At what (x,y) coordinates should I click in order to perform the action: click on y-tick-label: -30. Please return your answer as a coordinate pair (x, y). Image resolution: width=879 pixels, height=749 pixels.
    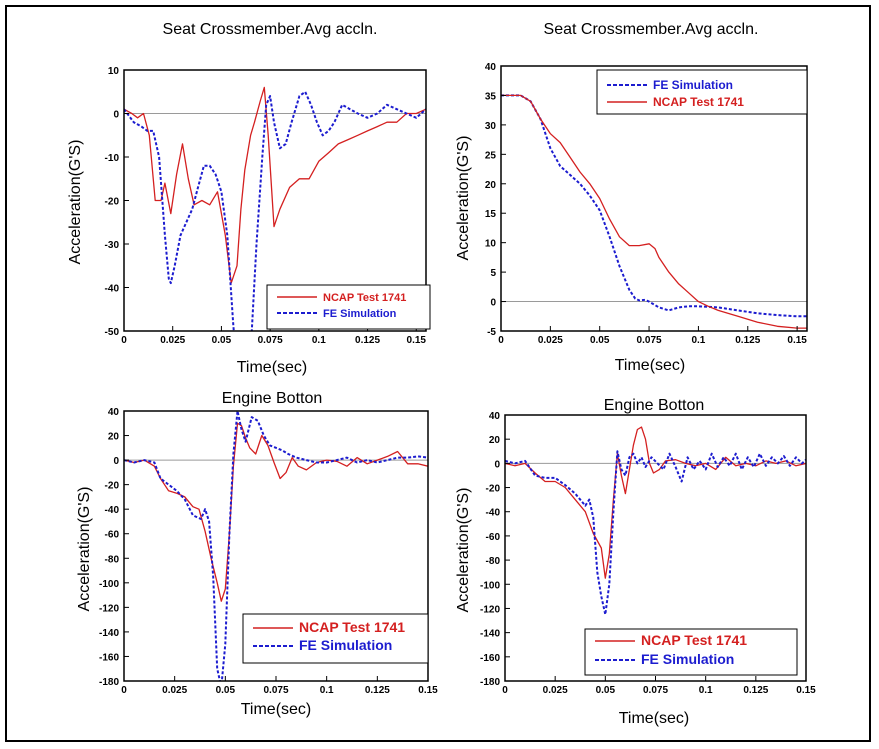
    Looking at the image, I should click on (112, 245).